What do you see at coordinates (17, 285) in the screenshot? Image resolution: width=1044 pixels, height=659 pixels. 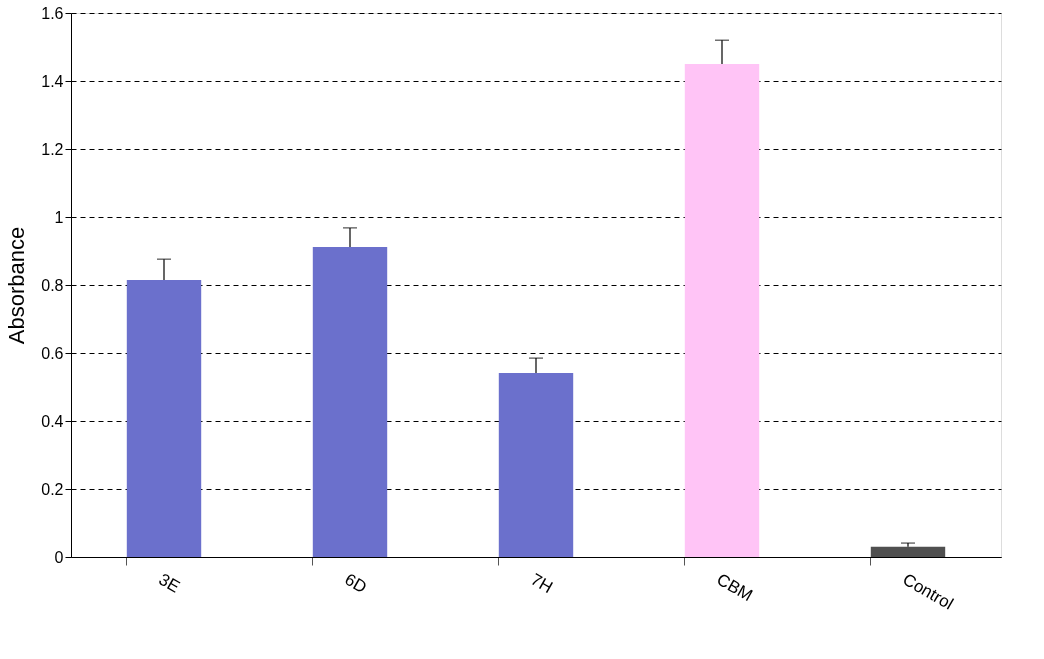 I see `y-axis-title: Absorbance` at bounding box center [17, 285].